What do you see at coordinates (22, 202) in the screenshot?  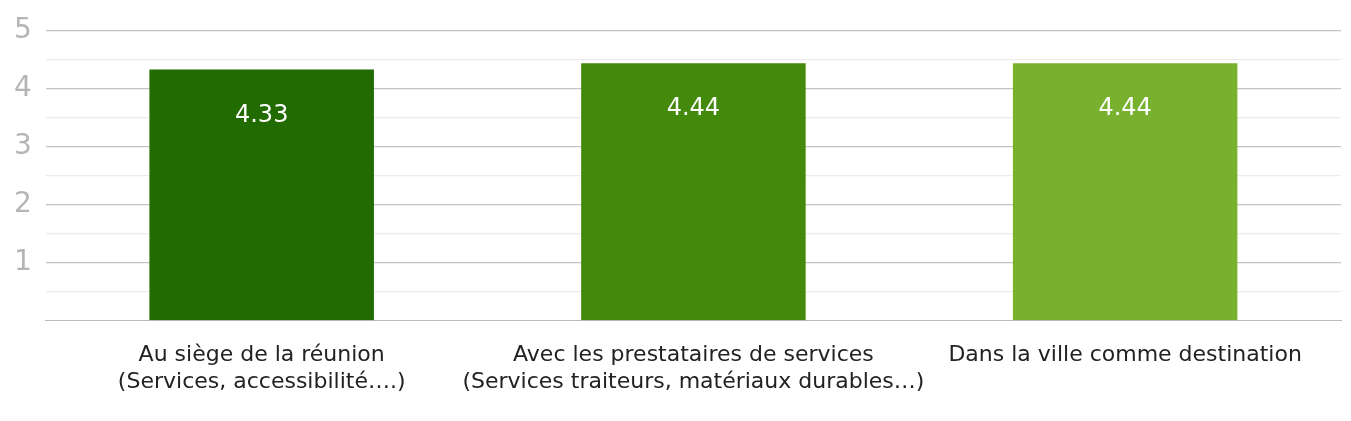 I see `y-tick-label: 2` at bounding box center [22, 202].